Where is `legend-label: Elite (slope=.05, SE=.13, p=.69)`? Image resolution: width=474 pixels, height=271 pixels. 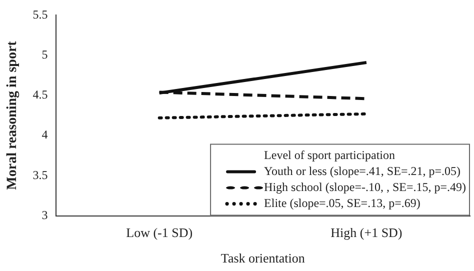
legend-label: Elite (slope=.05, SE=.13, p=.69) is located at coordinates (342, 203).